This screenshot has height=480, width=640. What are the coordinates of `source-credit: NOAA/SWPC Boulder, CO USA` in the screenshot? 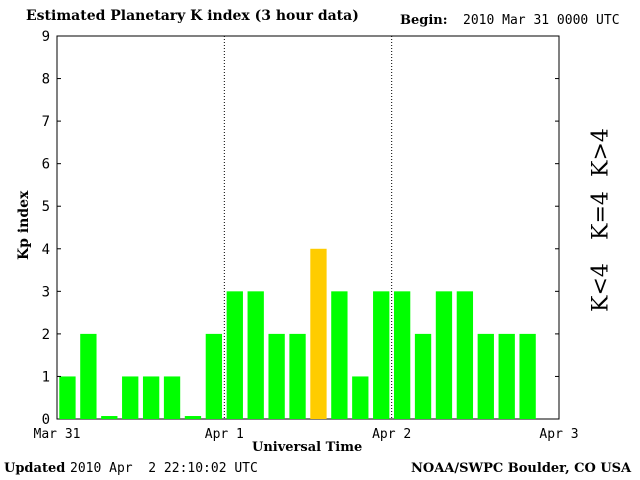 It's located at (521, 468).